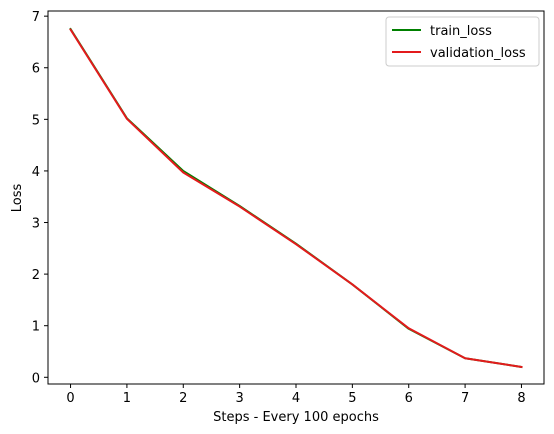 The image size is (554, 434). Describe the element at coordinates (127, 398) in the screenshot. I see `x-tick-label: 1` at that location.